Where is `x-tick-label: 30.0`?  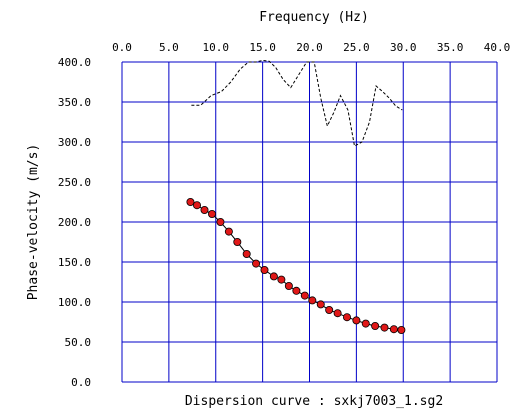
x-tick-label: 30.0 is located at coordinates (403, 47).